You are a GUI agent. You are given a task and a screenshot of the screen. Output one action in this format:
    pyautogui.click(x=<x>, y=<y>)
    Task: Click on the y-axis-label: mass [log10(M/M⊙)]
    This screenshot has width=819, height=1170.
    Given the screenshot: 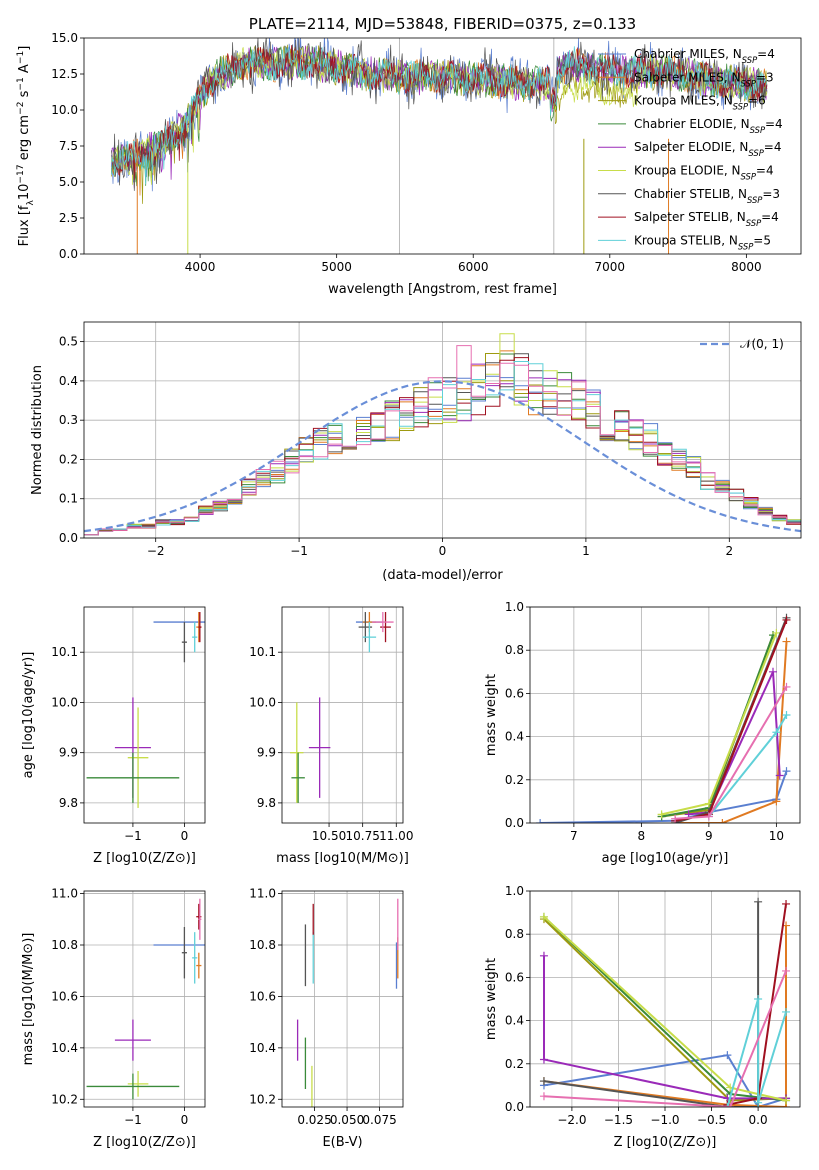 What is the action you would take?
    pyautogui.click(x=28, y=999)
    